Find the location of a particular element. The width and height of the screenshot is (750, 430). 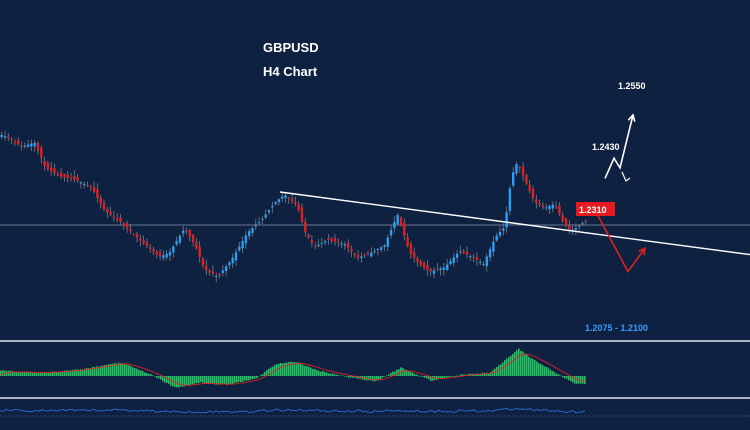

oscillator-line is located at coordinates (293, 410).